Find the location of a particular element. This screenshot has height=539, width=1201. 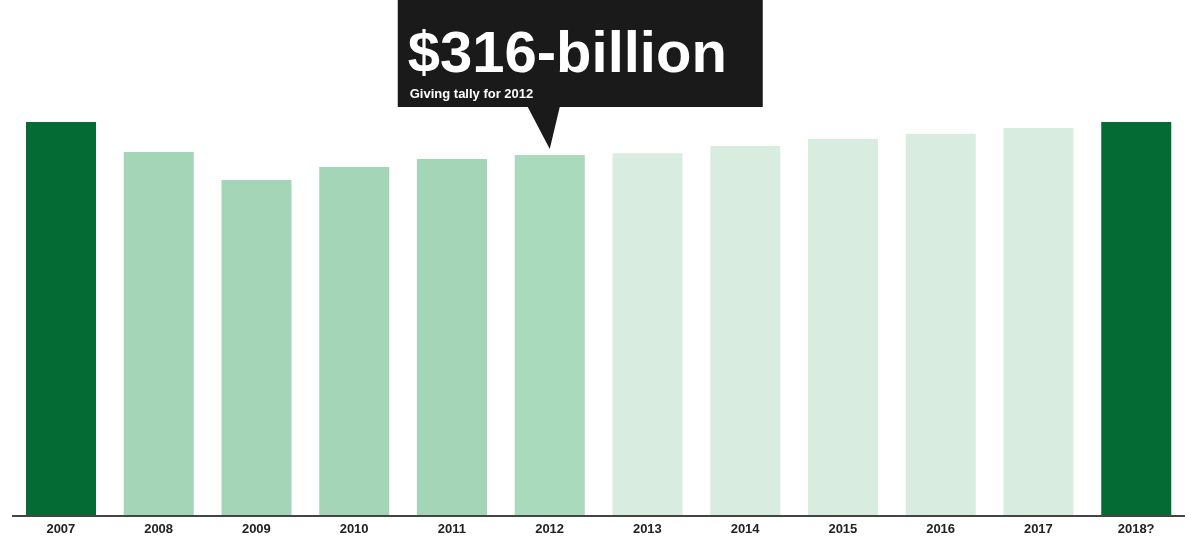

x-tick-label: 2009 is located at coordinates (256, 529).